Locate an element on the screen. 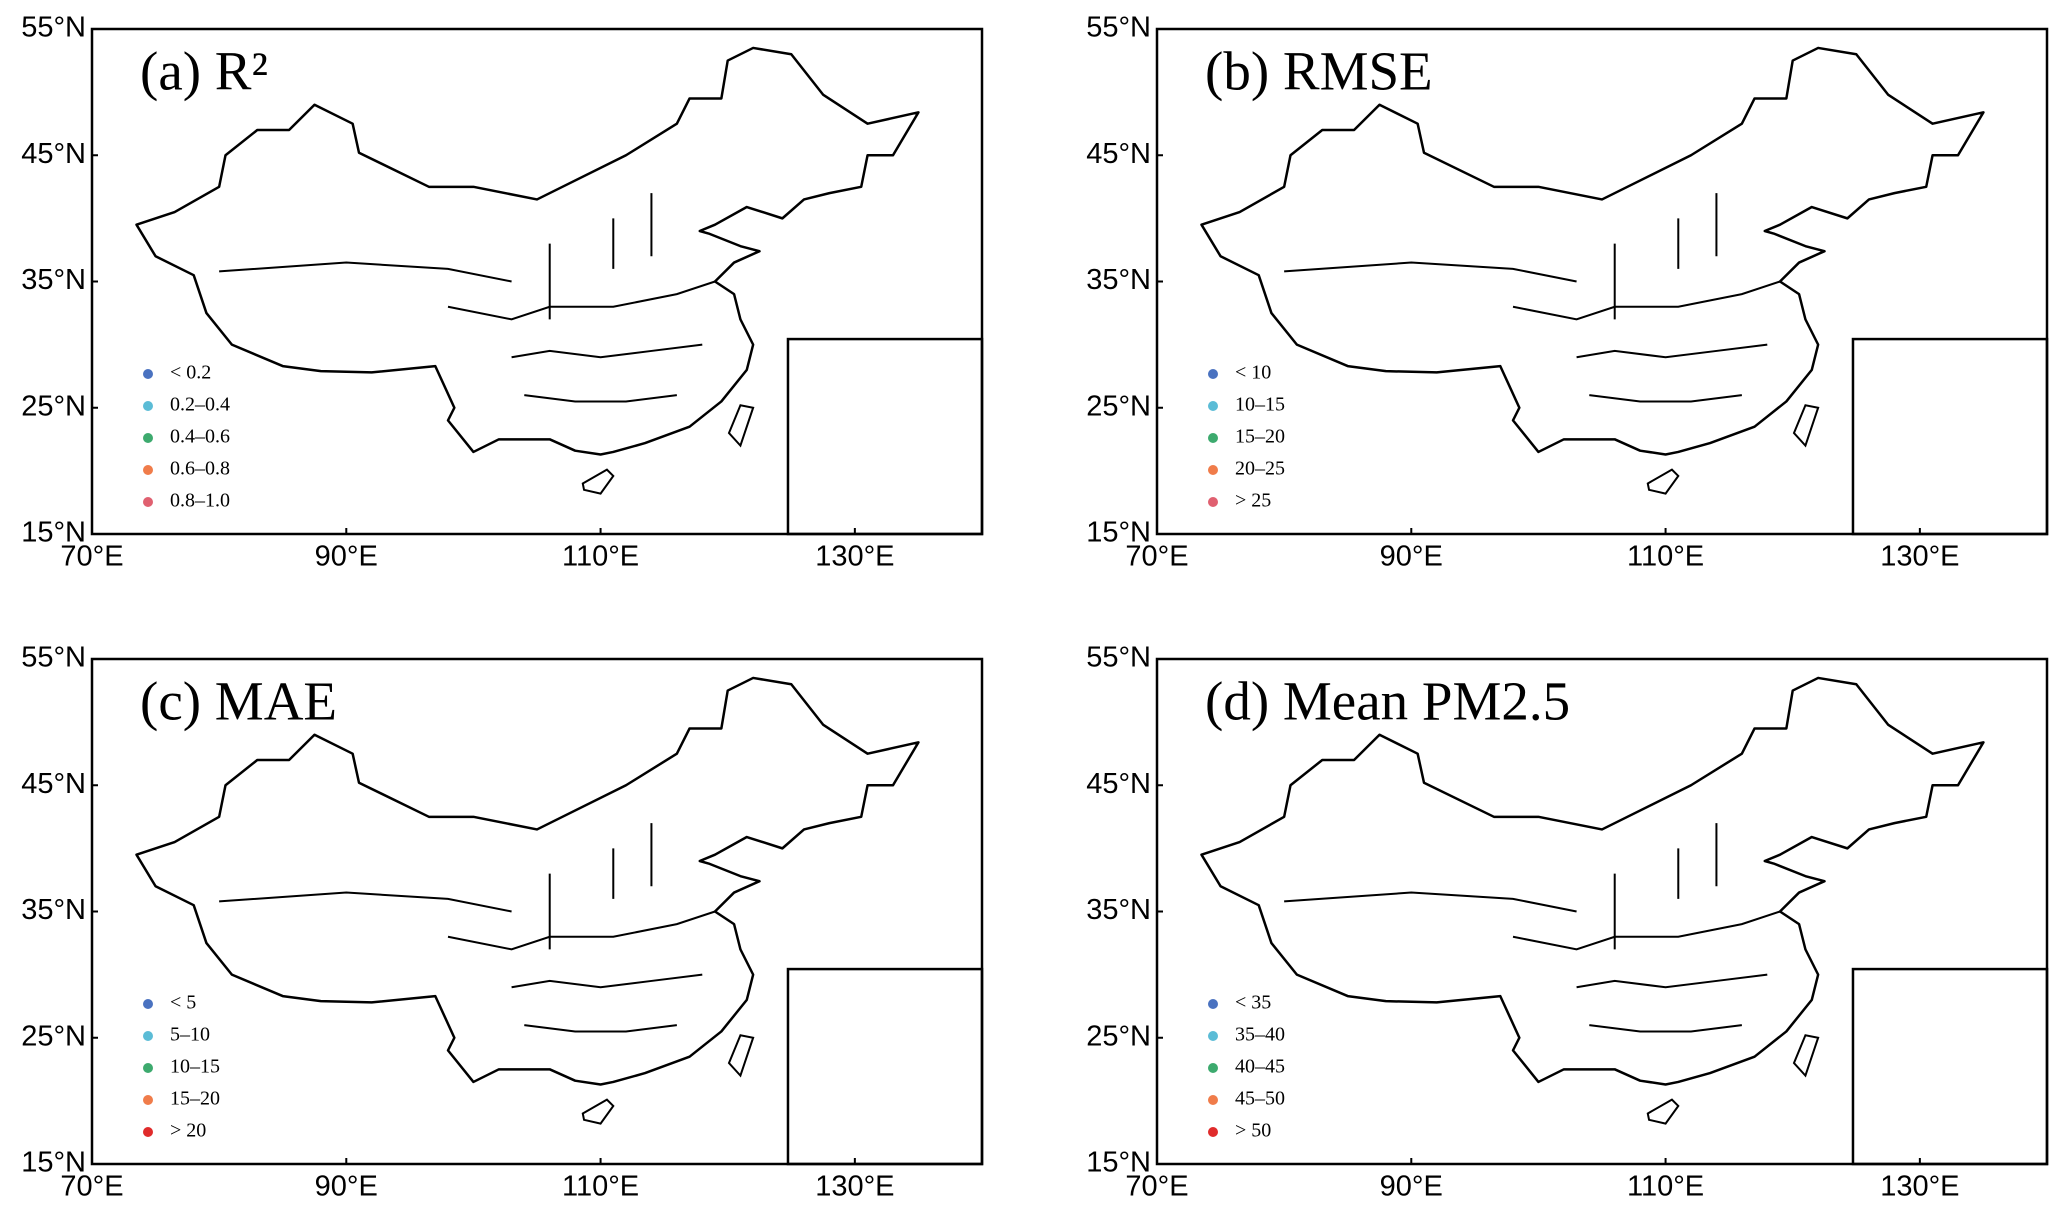 The image size is (2067, 1220). legend-label: < 5 is located at coordinates (183, 1003).